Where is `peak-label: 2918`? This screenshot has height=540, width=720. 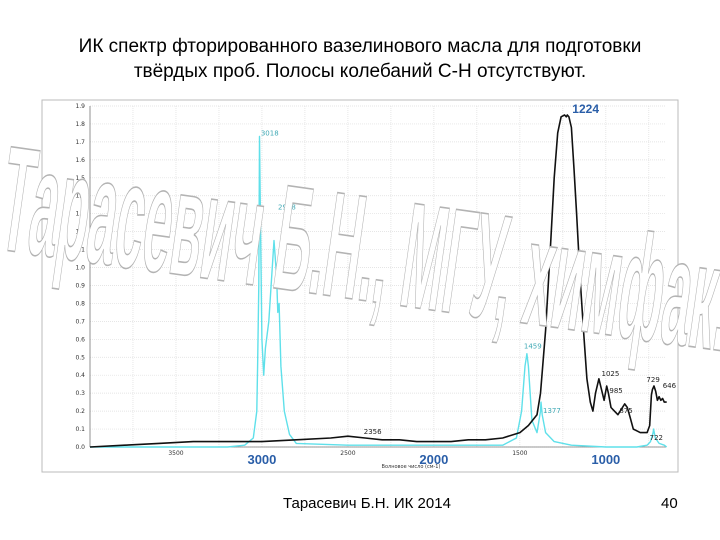 peak-label: 2918 is located at coordinates (287, 208).